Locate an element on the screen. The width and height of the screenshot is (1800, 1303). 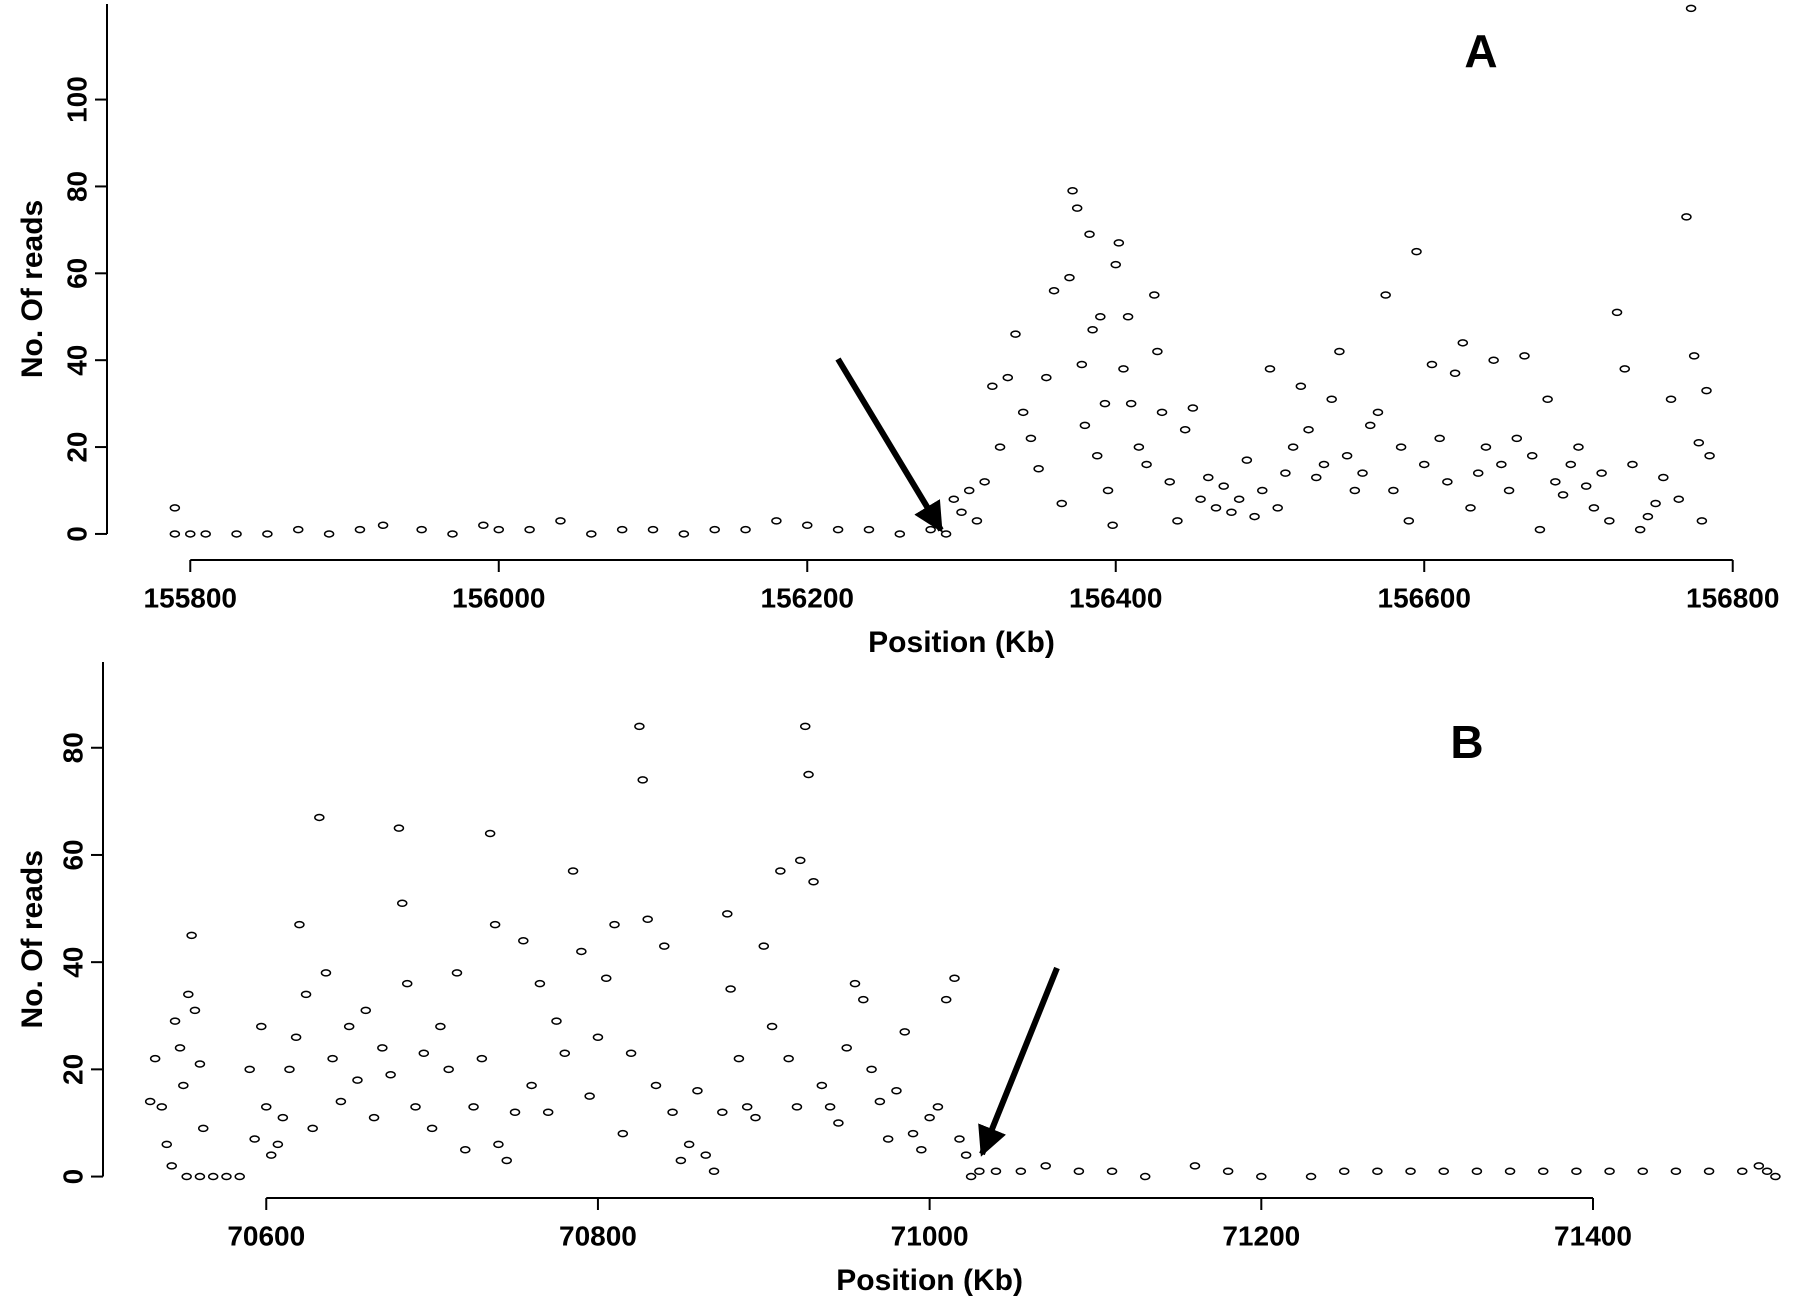
x-tick-label: 156200 is located at coordinates (807, 597).